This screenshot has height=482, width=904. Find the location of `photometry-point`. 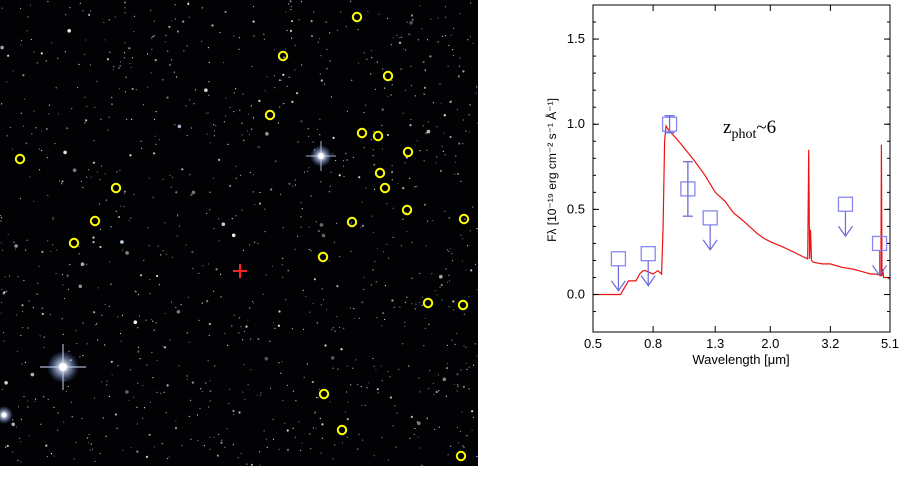

photometry-point is located at coordinates (669, 124).